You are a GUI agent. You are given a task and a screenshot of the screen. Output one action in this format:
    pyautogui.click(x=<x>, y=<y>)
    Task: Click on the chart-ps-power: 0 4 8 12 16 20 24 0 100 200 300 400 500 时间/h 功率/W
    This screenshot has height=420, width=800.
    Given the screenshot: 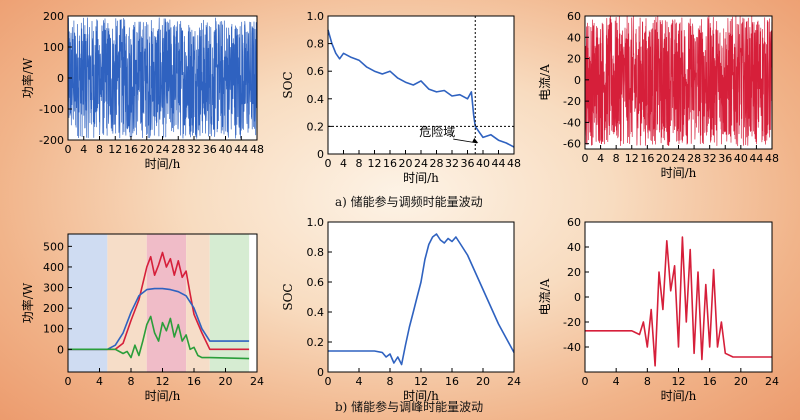 What is the action you would take?
    pyautogui.click(x=142, y=318)
    